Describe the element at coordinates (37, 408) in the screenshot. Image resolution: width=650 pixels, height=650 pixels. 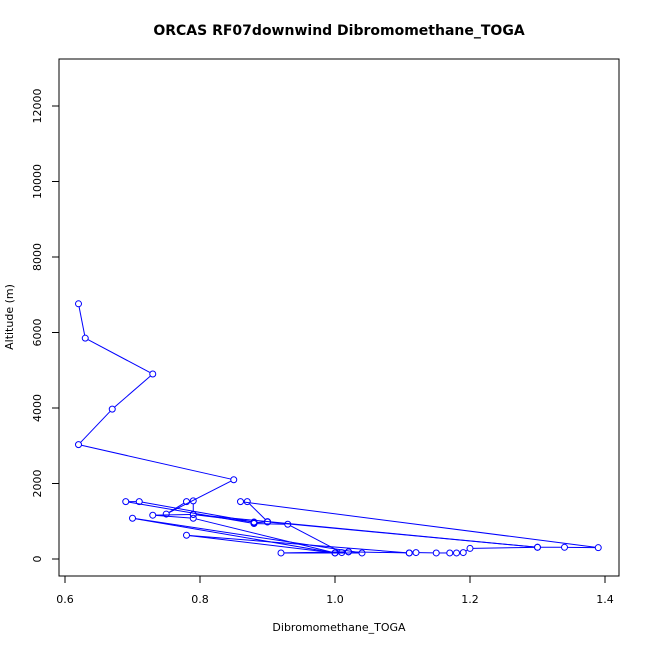
I see `y-tick-label: 4000` at that location.